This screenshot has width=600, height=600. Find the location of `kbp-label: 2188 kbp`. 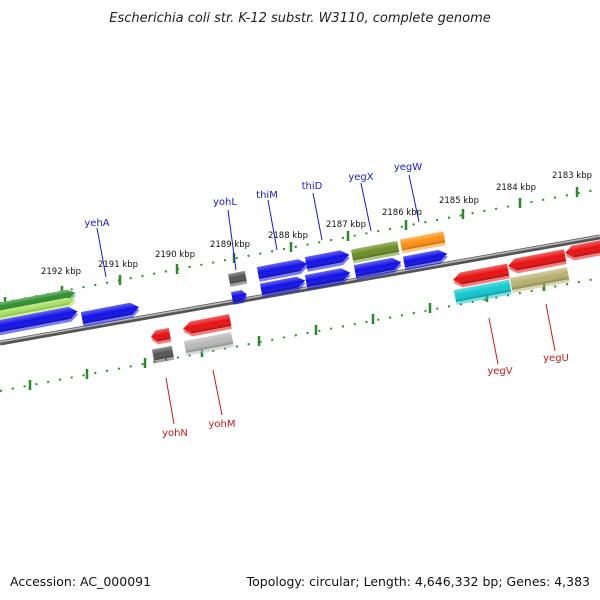

kbp-label: 2188 kbp is located at coordinates (288, 236).